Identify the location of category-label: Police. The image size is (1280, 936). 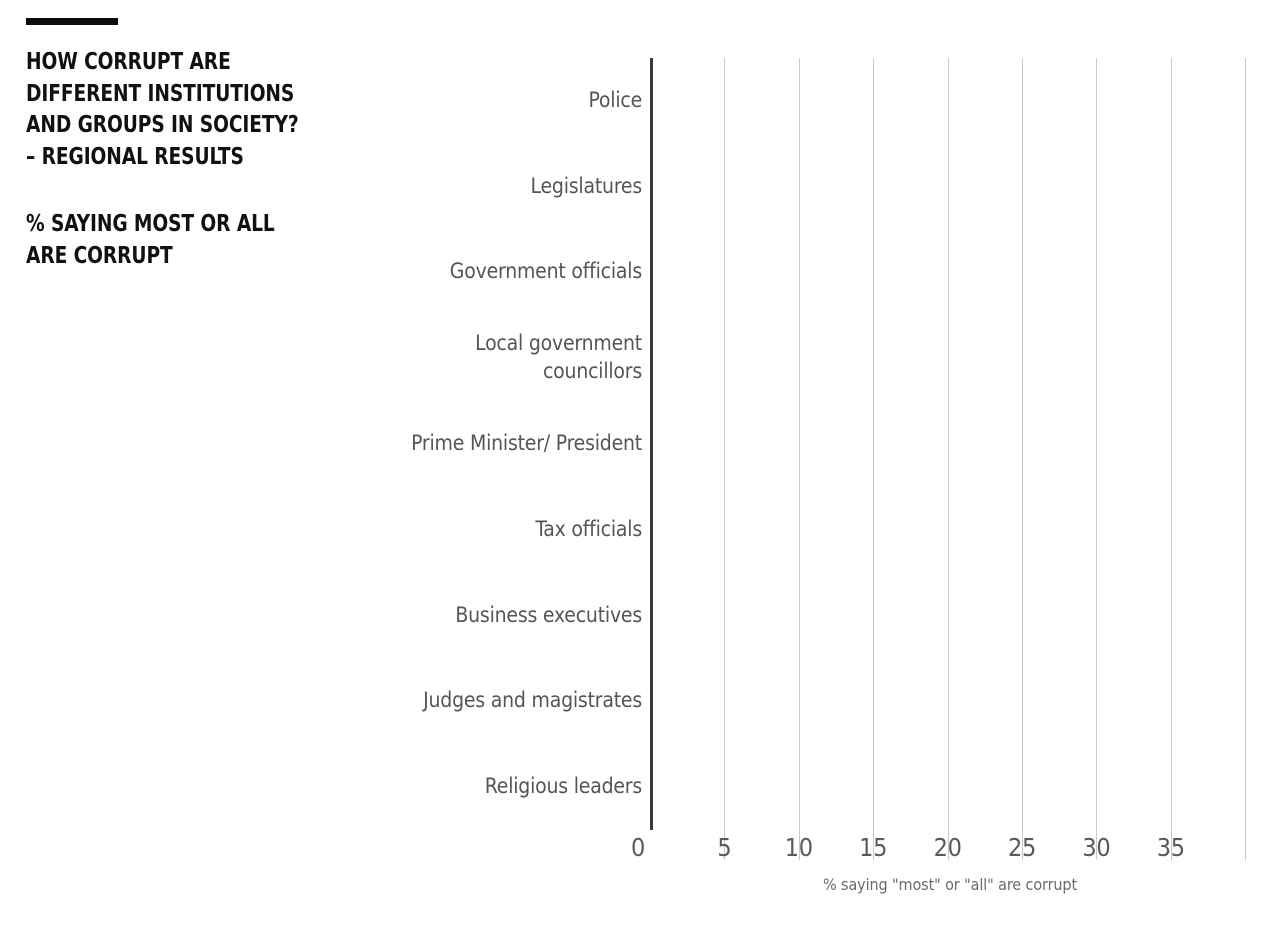
(615, 99).